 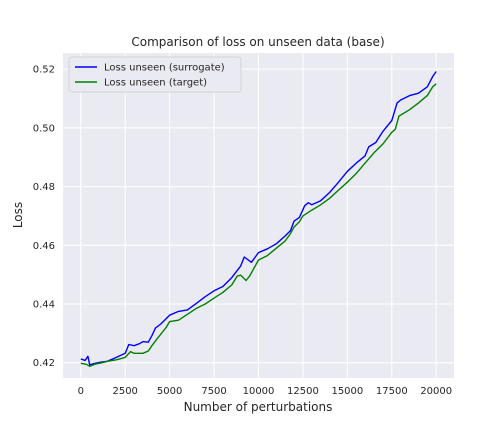 What do you see at coordinates (258, 407) in the screenshot?
I see `x-axis-label: Number of perturbations` at bounding box center [258, 407].